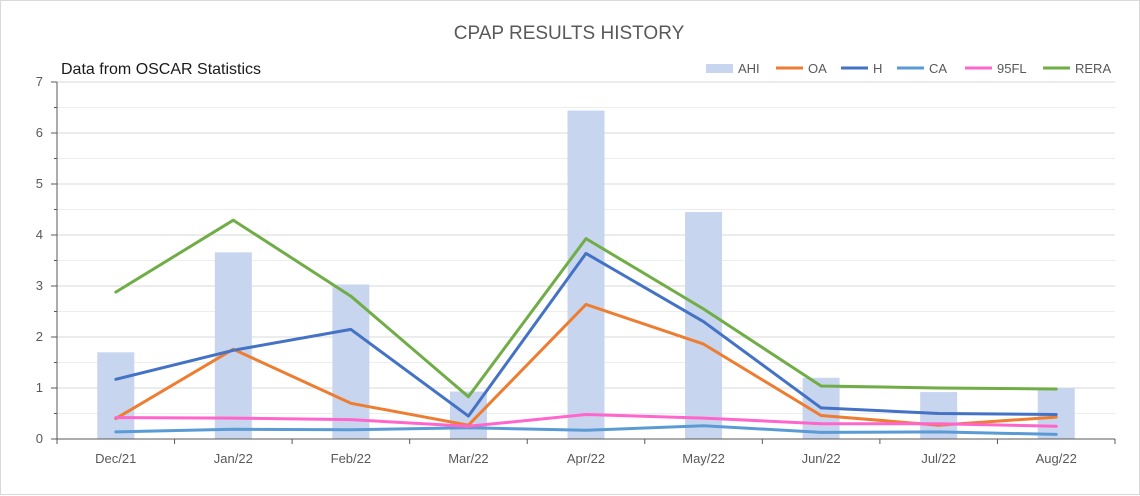 The width and height of the screenshot is (1140, 496). I want to click on x-tick-label: Jul/22, so click(938, 458).